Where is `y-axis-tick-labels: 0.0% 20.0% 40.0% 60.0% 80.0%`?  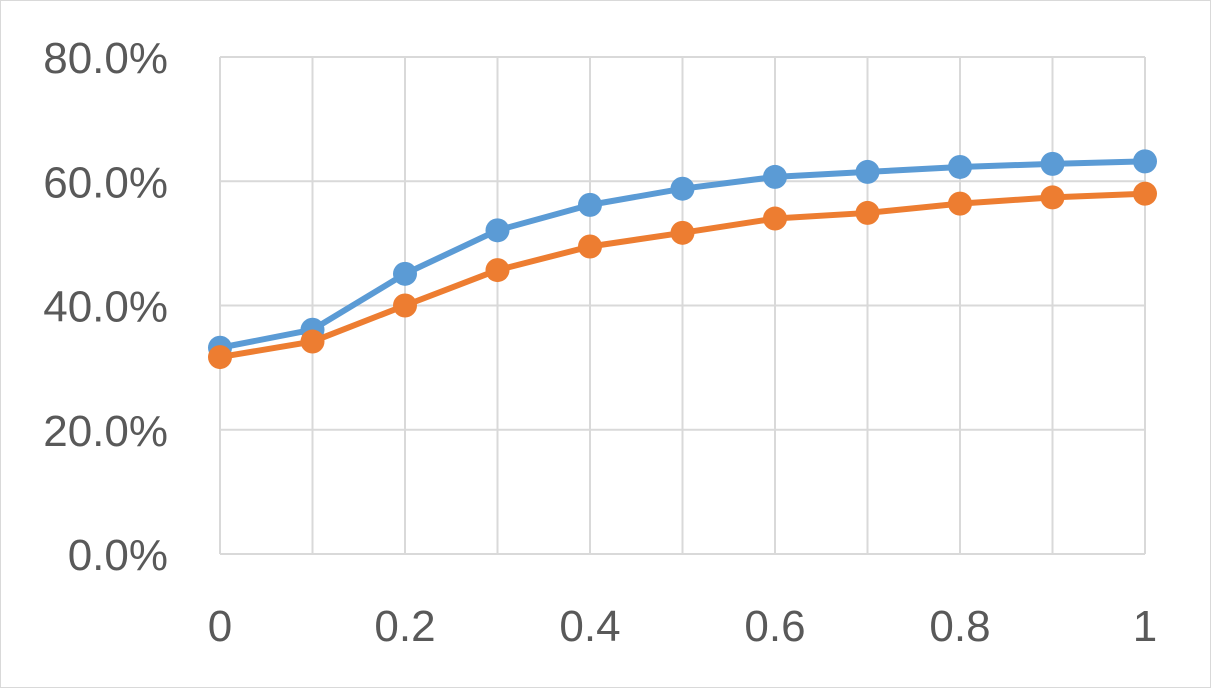 y-axis-tick-labels: 0.0% 20.0% 40.0% 60.0% 80.0% is located at coordinates (105, 307).